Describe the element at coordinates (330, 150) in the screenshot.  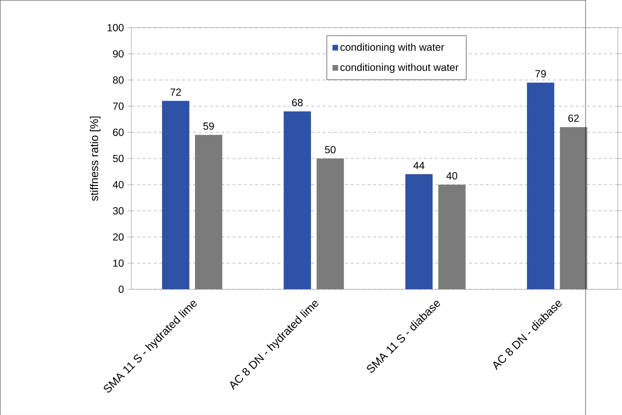
I see `data-label: 50` at that location.